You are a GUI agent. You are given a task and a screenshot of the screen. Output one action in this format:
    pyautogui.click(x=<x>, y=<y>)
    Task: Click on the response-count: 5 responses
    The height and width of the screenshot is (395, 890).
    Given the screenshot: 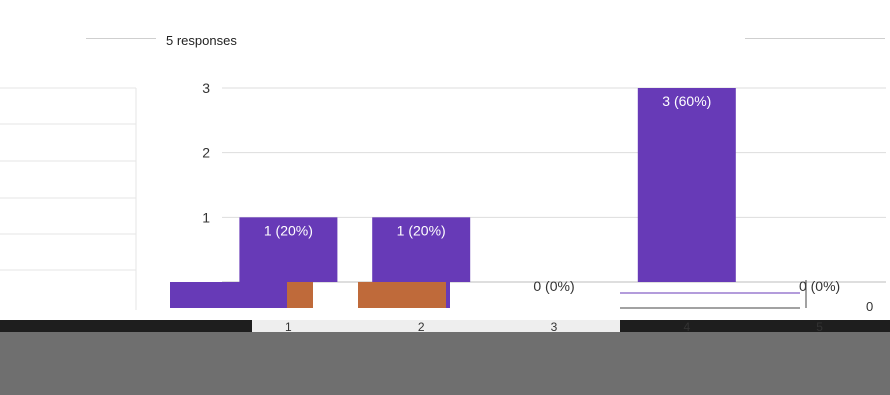 What is the action you would take?
    pyautogui.click(x=201, y=40)
    